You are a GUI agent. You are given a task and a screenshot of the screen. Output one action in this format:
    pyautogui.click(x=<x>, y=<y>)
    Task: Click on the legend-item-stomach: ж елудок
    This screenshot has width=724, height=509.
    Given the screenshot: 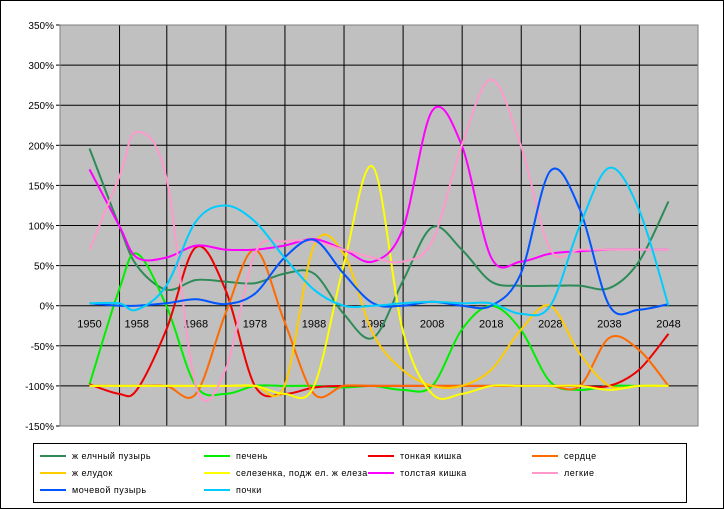 What is the action you would take?
    pyautogui.click(x=76, y=473)
    